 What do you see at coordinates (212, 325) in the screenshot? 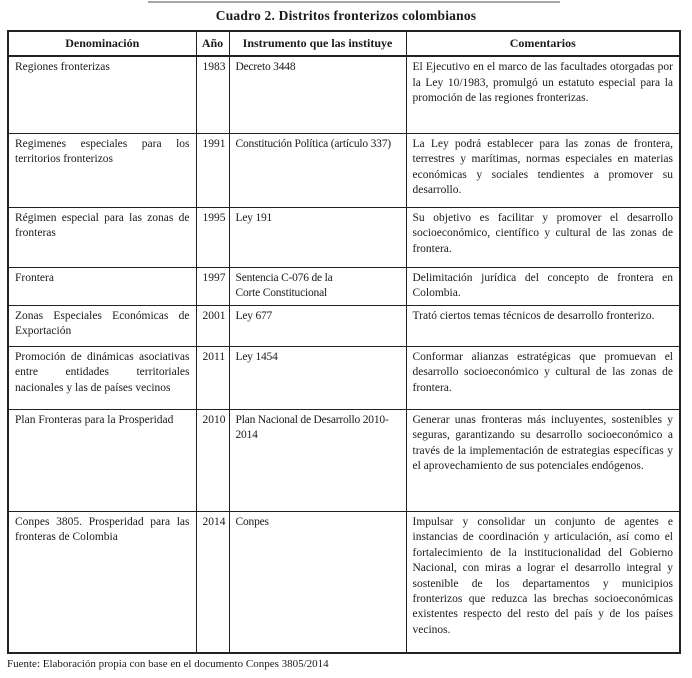
I see `cell-ano: 2001` at bounding box center [212, 325].